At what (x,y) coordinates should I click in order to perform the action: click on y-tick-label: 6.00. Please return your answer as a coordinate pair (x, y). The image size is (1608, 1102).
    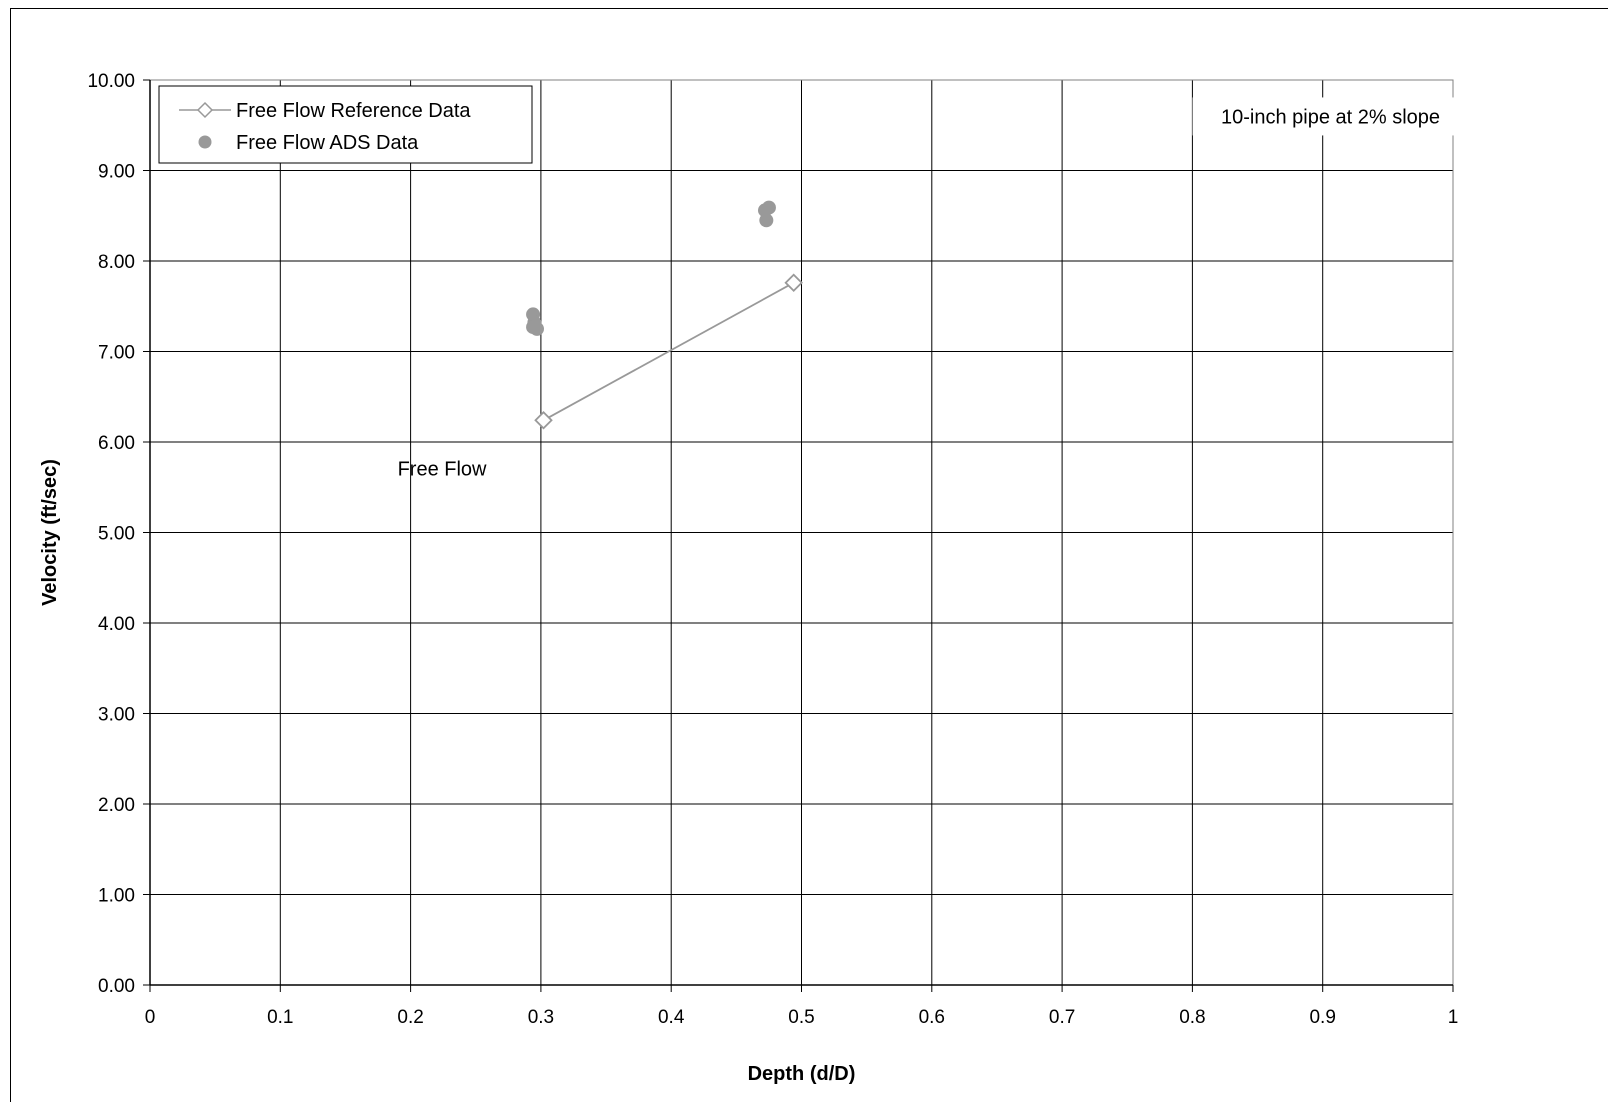
    Looking at the image, I should click on (116, 443).